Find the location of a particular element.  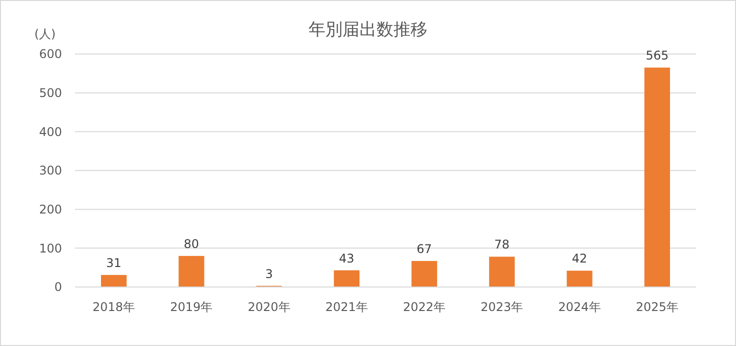

data-label: 78 is located at coordinates (502, 245).